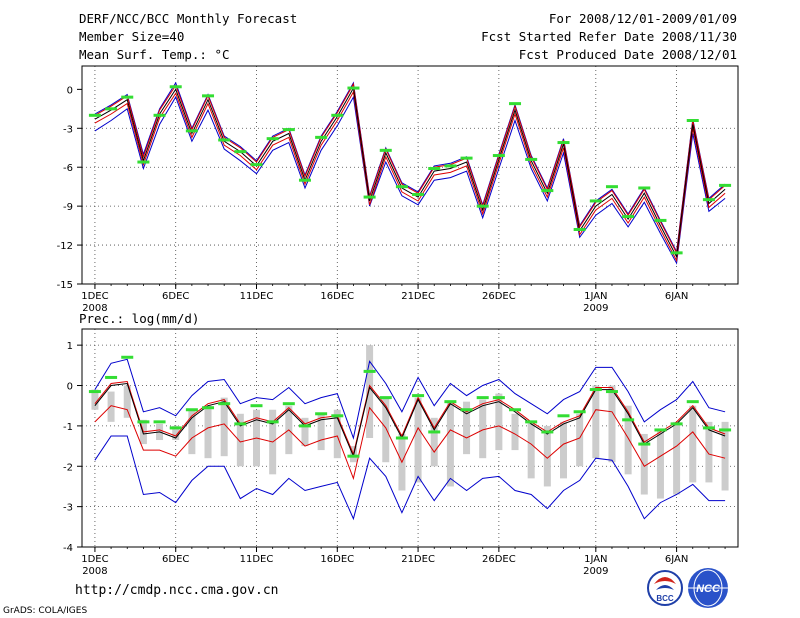 This screenshot has height=618, width=800. Describe the element at coordinates (154, 54) in the screenshot. I see `variable-label: Mean Surf. Temp.: °C` at that location.